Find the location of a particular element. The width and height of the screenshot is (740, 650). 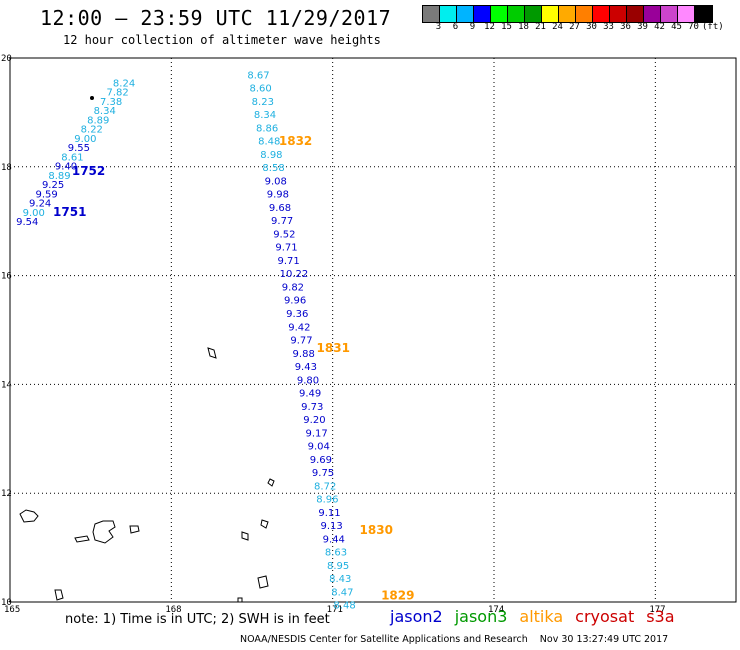

wave-height-value: 9.69 is located at coordinates (321, 460).